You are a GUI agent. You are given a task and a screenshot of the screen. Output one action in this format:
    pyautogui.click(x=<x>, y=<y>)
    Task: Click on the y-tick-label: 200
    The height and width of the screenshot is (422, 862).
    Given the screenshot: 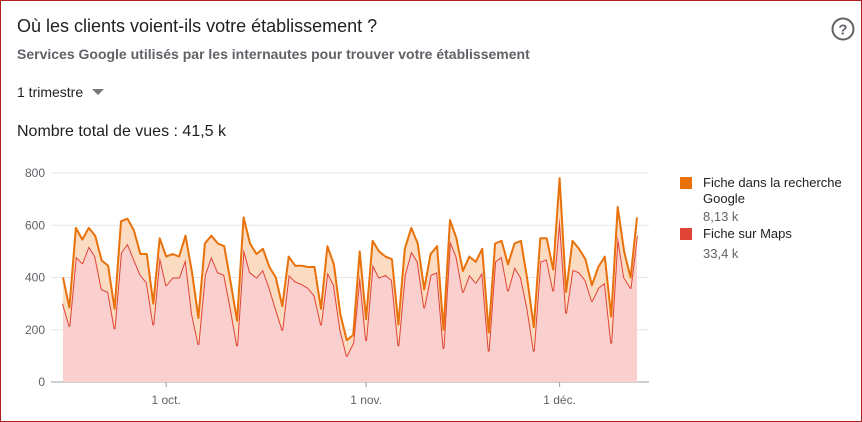 What is the action you would take?
    pyautogui.click(x=35, y=330)
    